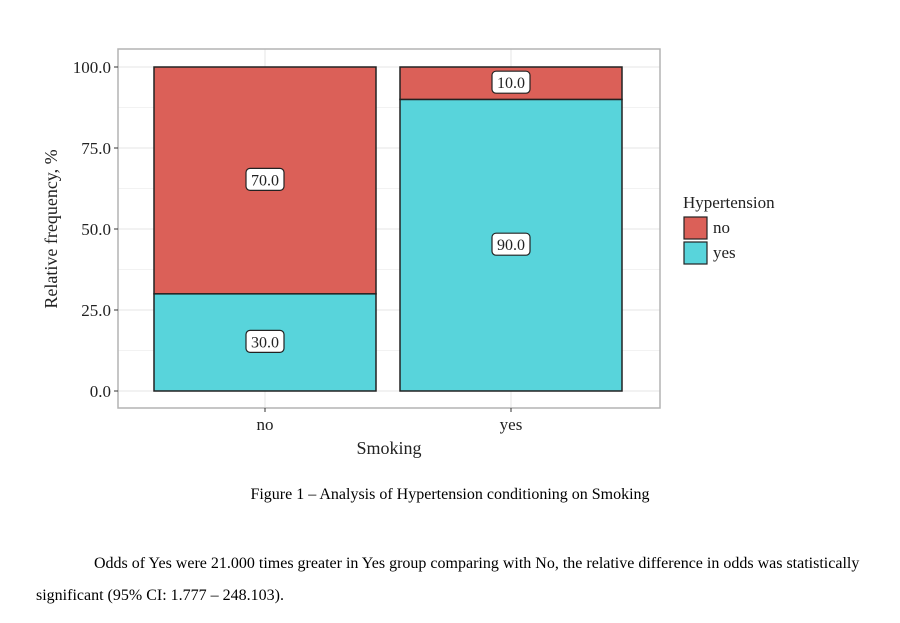  I want to click on y-tick-label: 75.0, so click(96, 148).